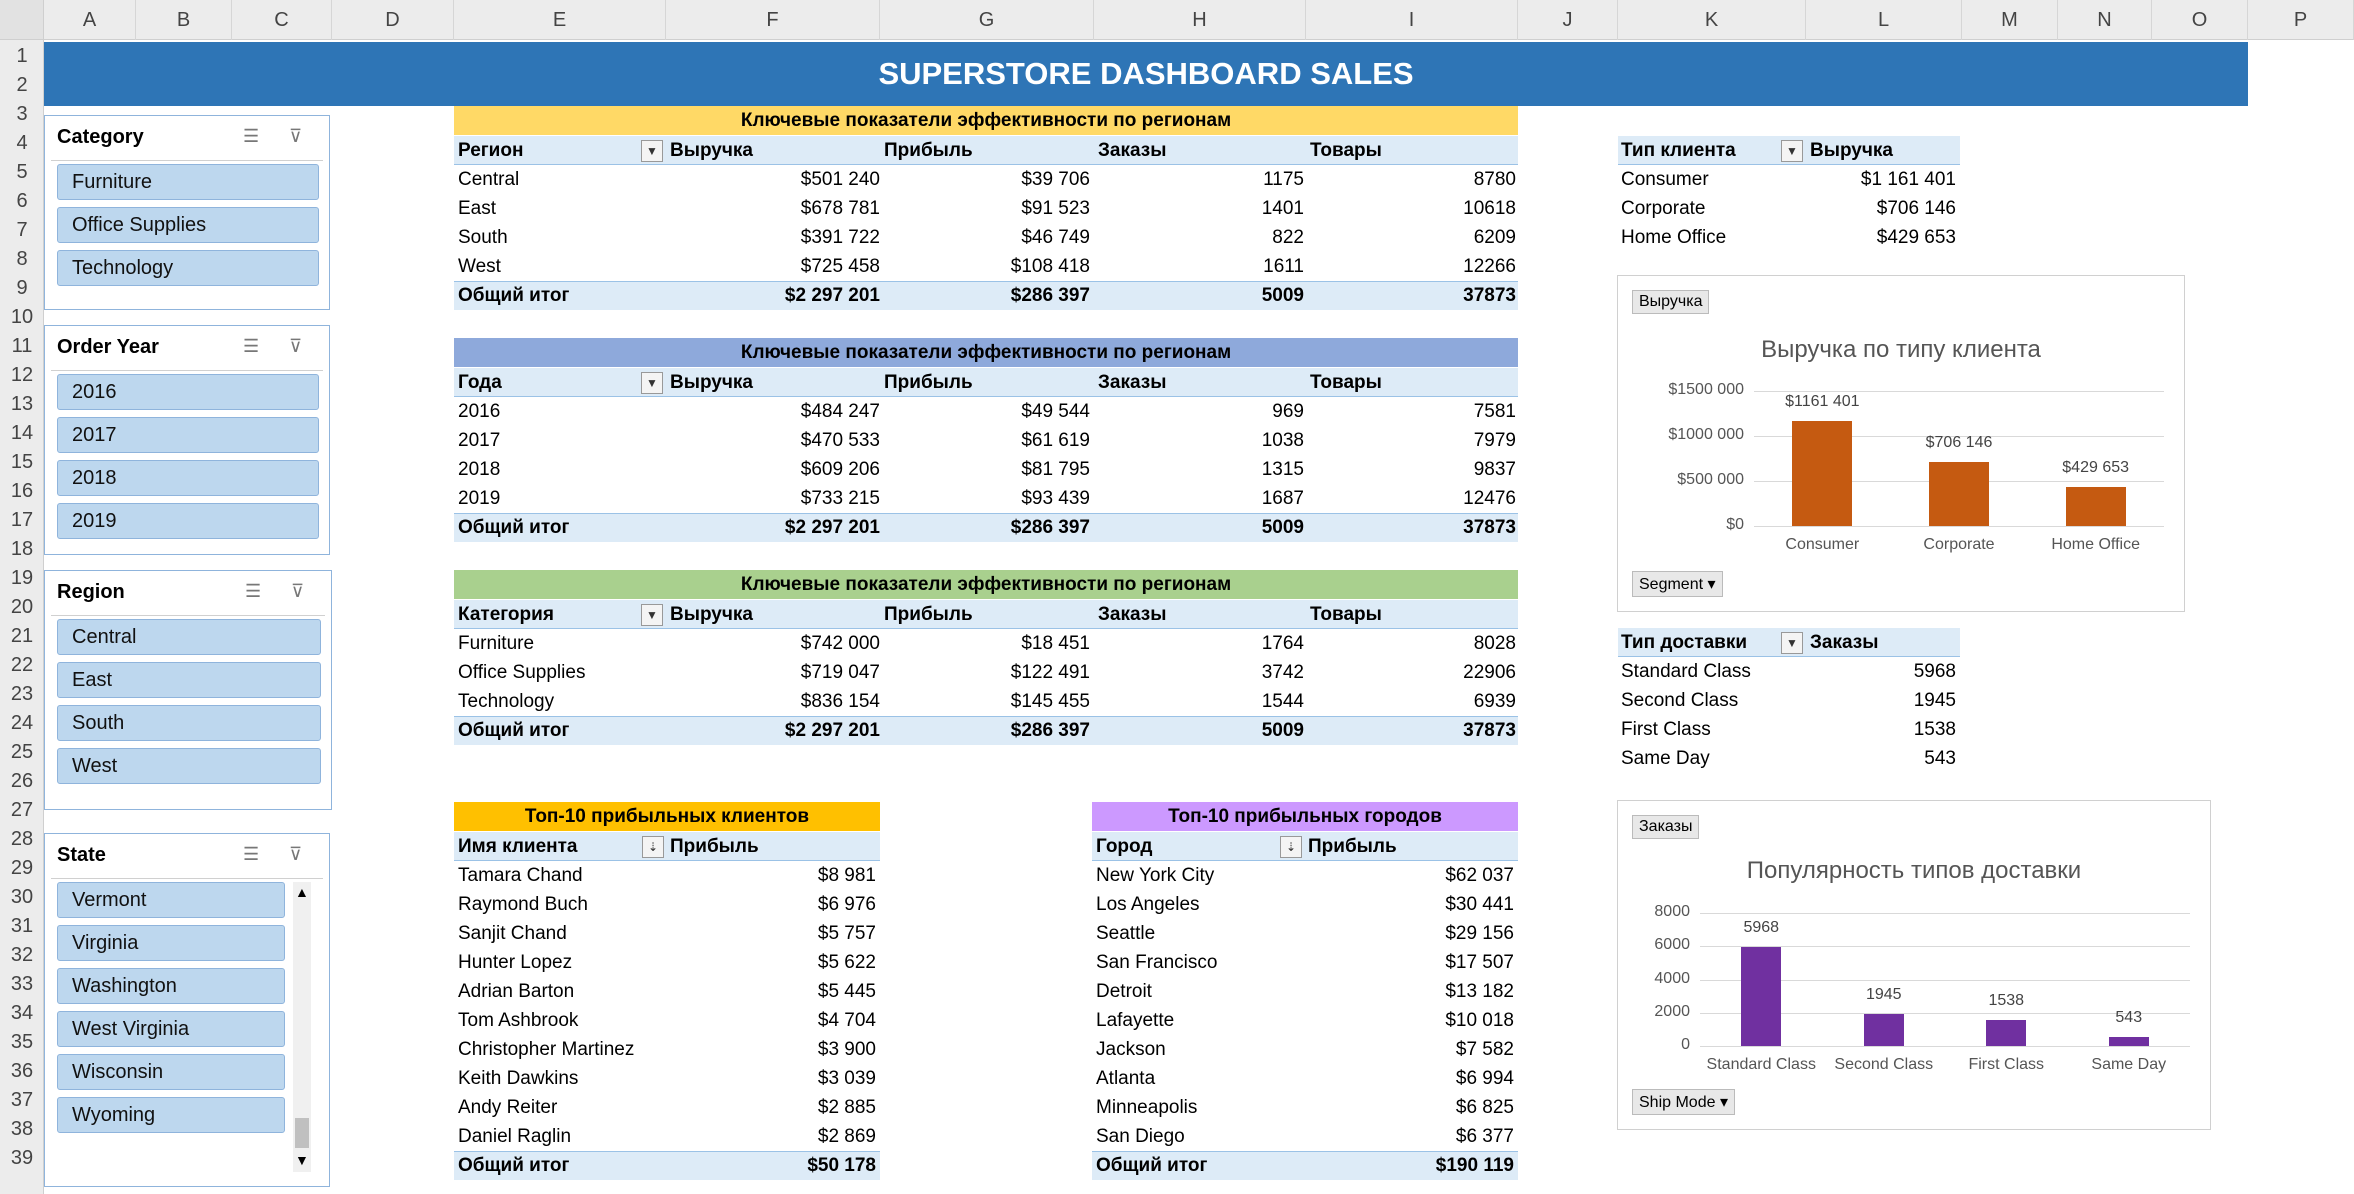  Describe the element at coordinates (22, 1100) in the screenshot. I see `row-header: 37` at that location.